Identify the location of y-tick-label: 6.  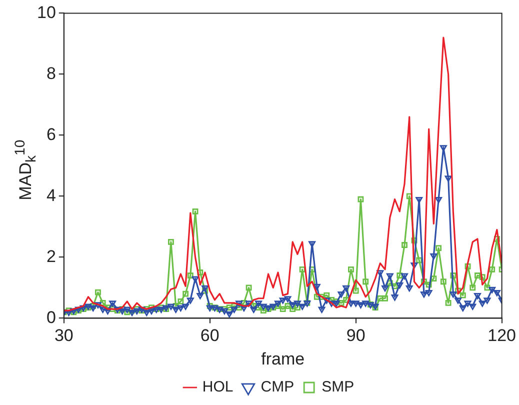
(51, 134).